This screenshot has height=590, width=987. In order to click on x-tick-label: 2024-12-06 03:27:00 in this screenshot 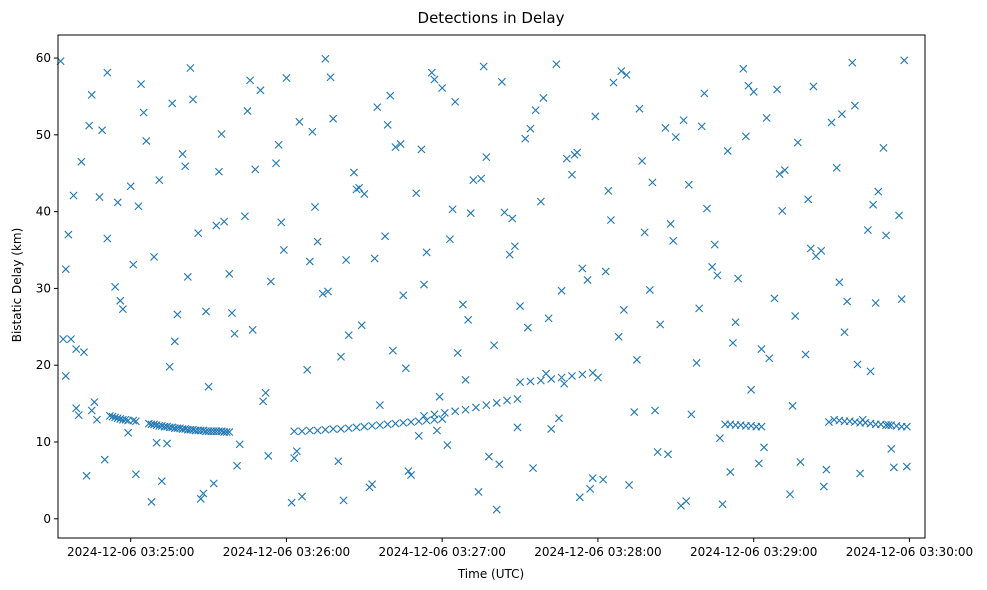, I will do `click(441, 552)`.